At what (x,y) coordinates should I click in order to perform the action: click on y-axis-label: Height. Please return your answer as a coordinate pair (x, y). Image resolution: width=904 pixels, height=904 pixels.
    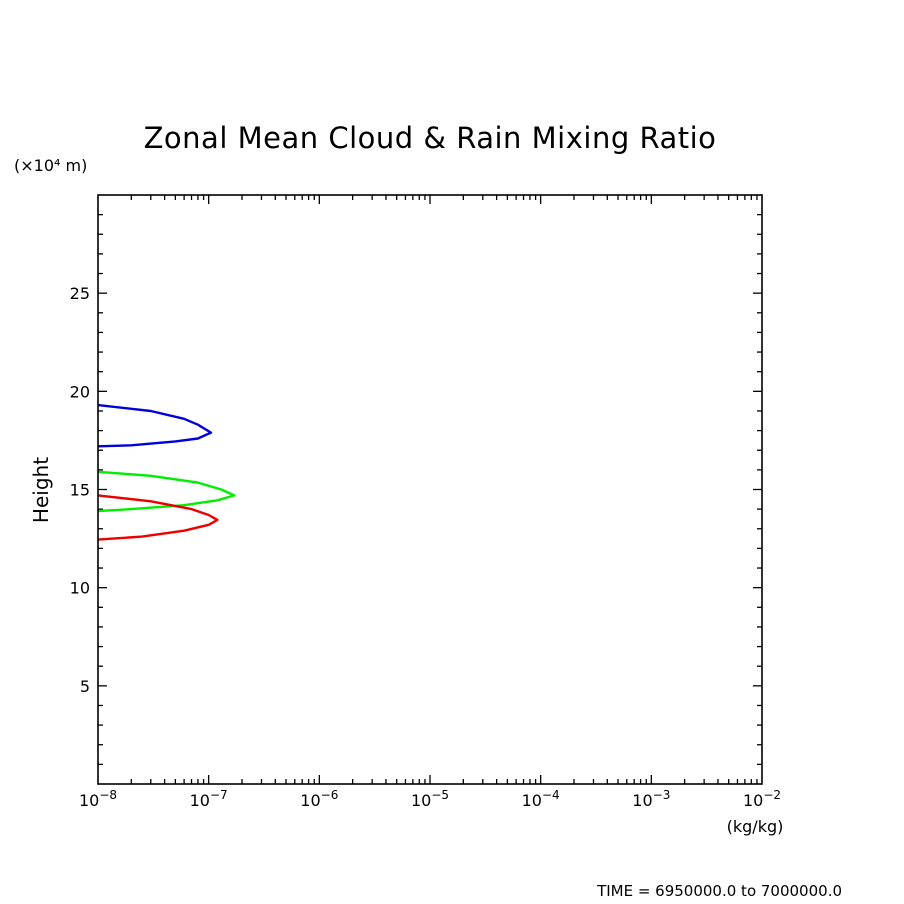
    Looking at the image, I should click on (41, 490).